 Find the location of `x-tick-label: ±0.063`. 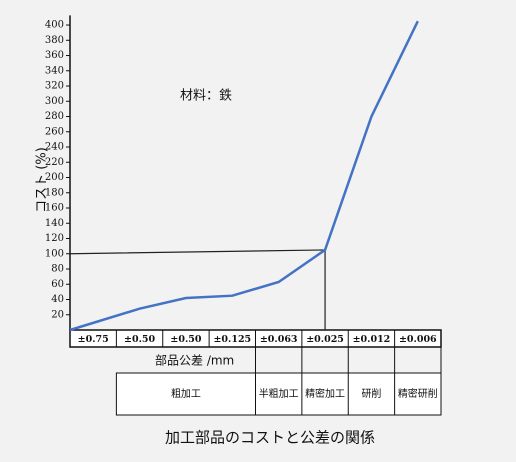

x-tick-label: ±0.063 is located at coordinates (279, 339).